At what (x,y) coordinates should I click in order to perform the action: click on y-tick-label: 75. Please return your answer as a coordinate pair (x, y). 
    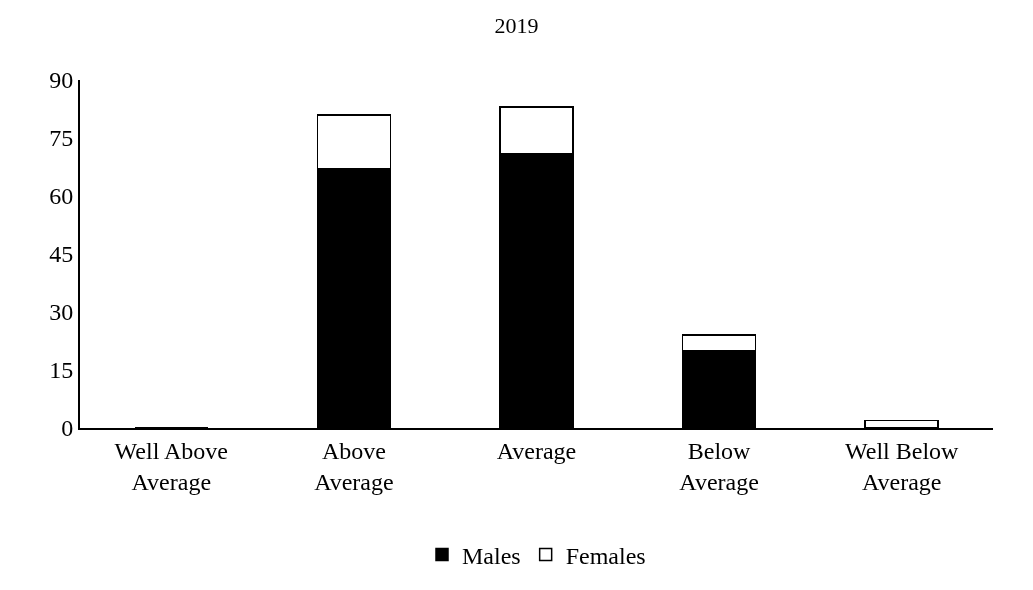
    Looking at the image, I should click on (61, 138).